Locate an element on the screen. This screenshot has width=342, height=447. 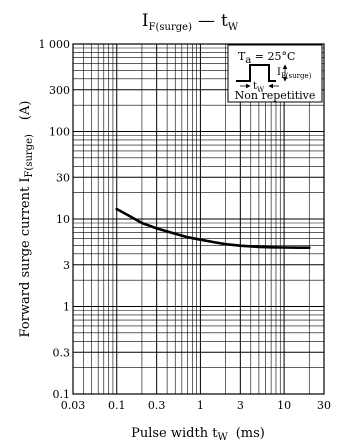
x-tick-label: 3 is located at coordinates (240, 405).